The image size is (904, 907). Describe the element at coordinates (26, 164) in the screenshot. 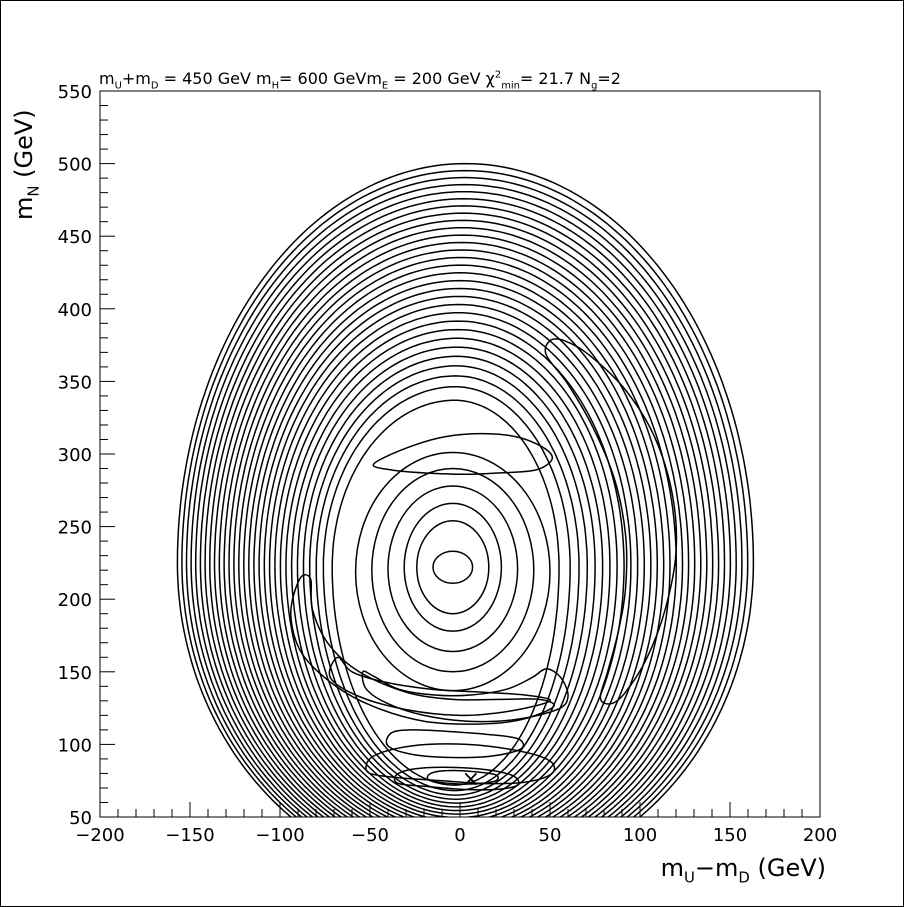

I see `y-axis-label: mN (GeV)` at that location.